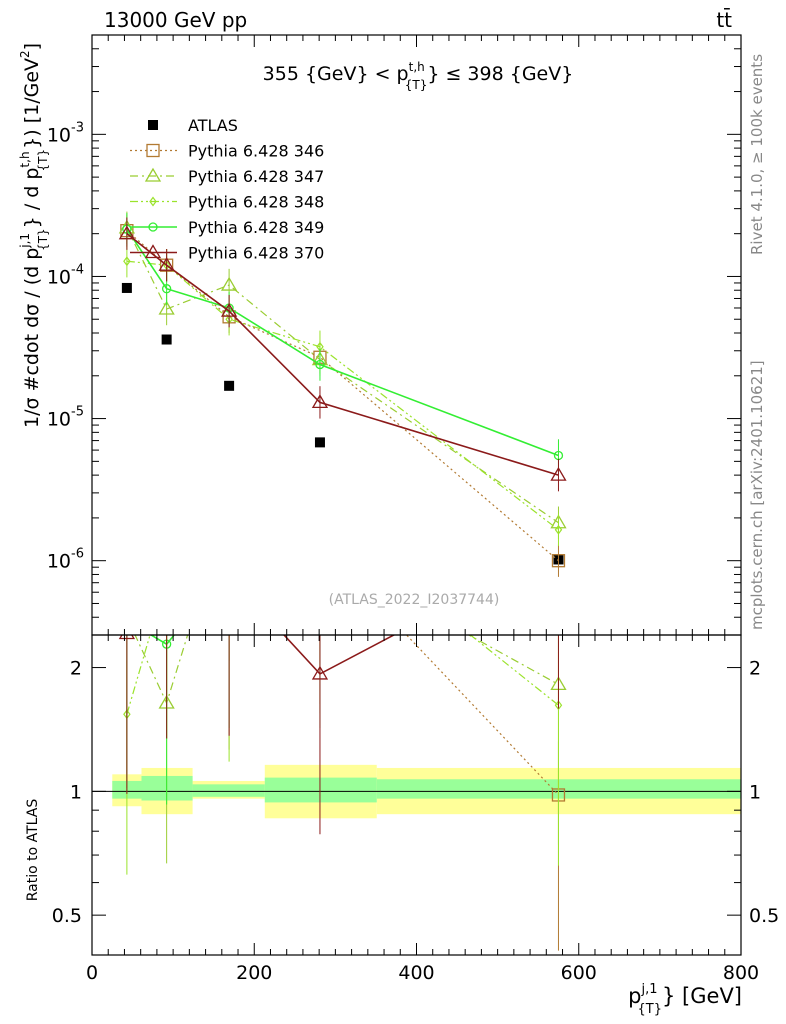 The image size is (786, 1024). Describe the element at coordinates (414, 600) in the screenshot. I see `analysis-watermark: (ATLAS_2022_I2037744)` at that location.